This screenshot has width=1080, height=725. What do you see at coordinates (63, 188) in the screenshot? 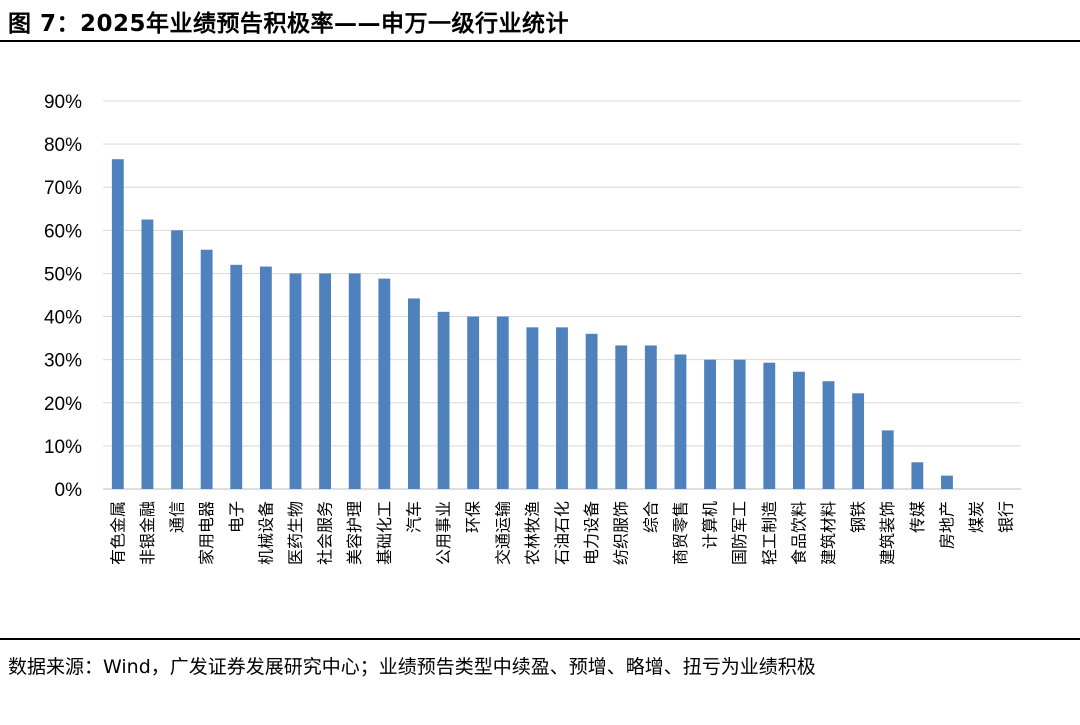
I see `y-tick-label: 70%` at bounding box center [63, 188].